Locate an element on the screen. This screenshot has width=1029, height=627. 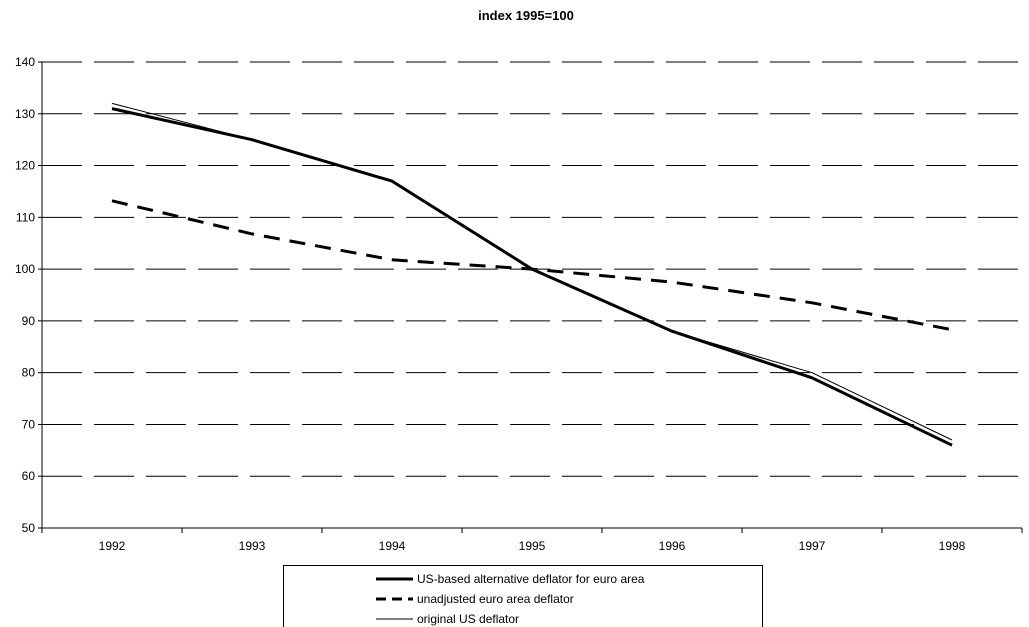
y-tick-label: 140 is located at coordinates (25, 62).